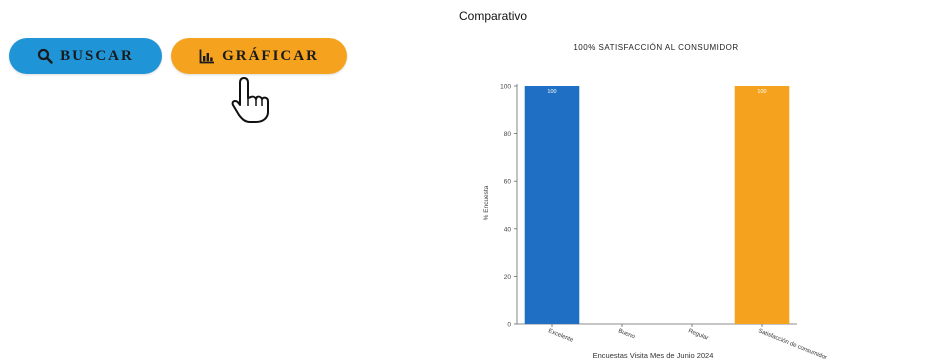 The image size is (950, 363). What do you see at coordinates (270, 55) in the screenshot?
I see `chart-button-label: GRÁFICAR` at bounding box center [270, 55].